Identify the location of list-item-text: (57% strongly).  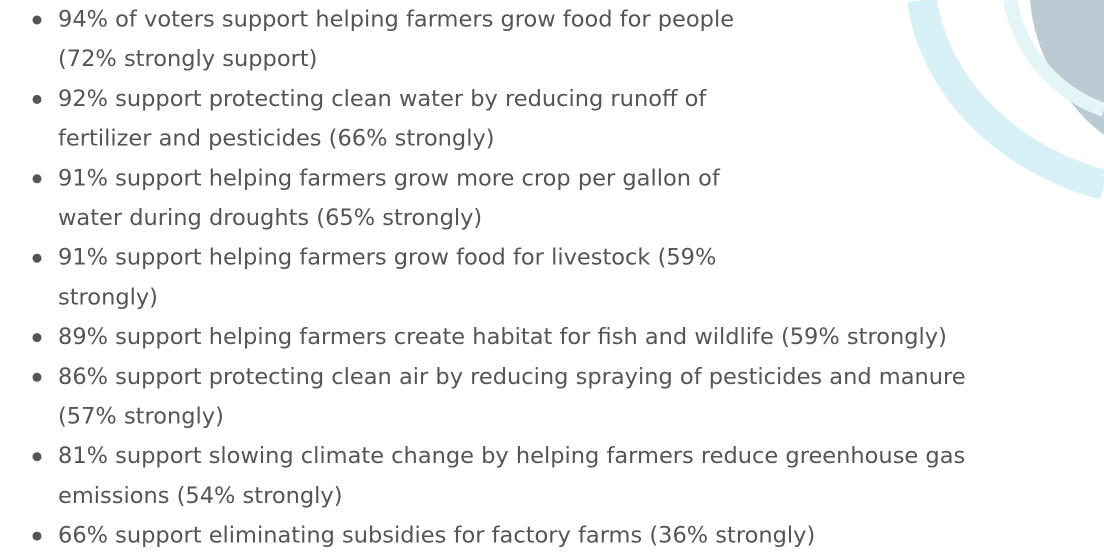
(141, 417).